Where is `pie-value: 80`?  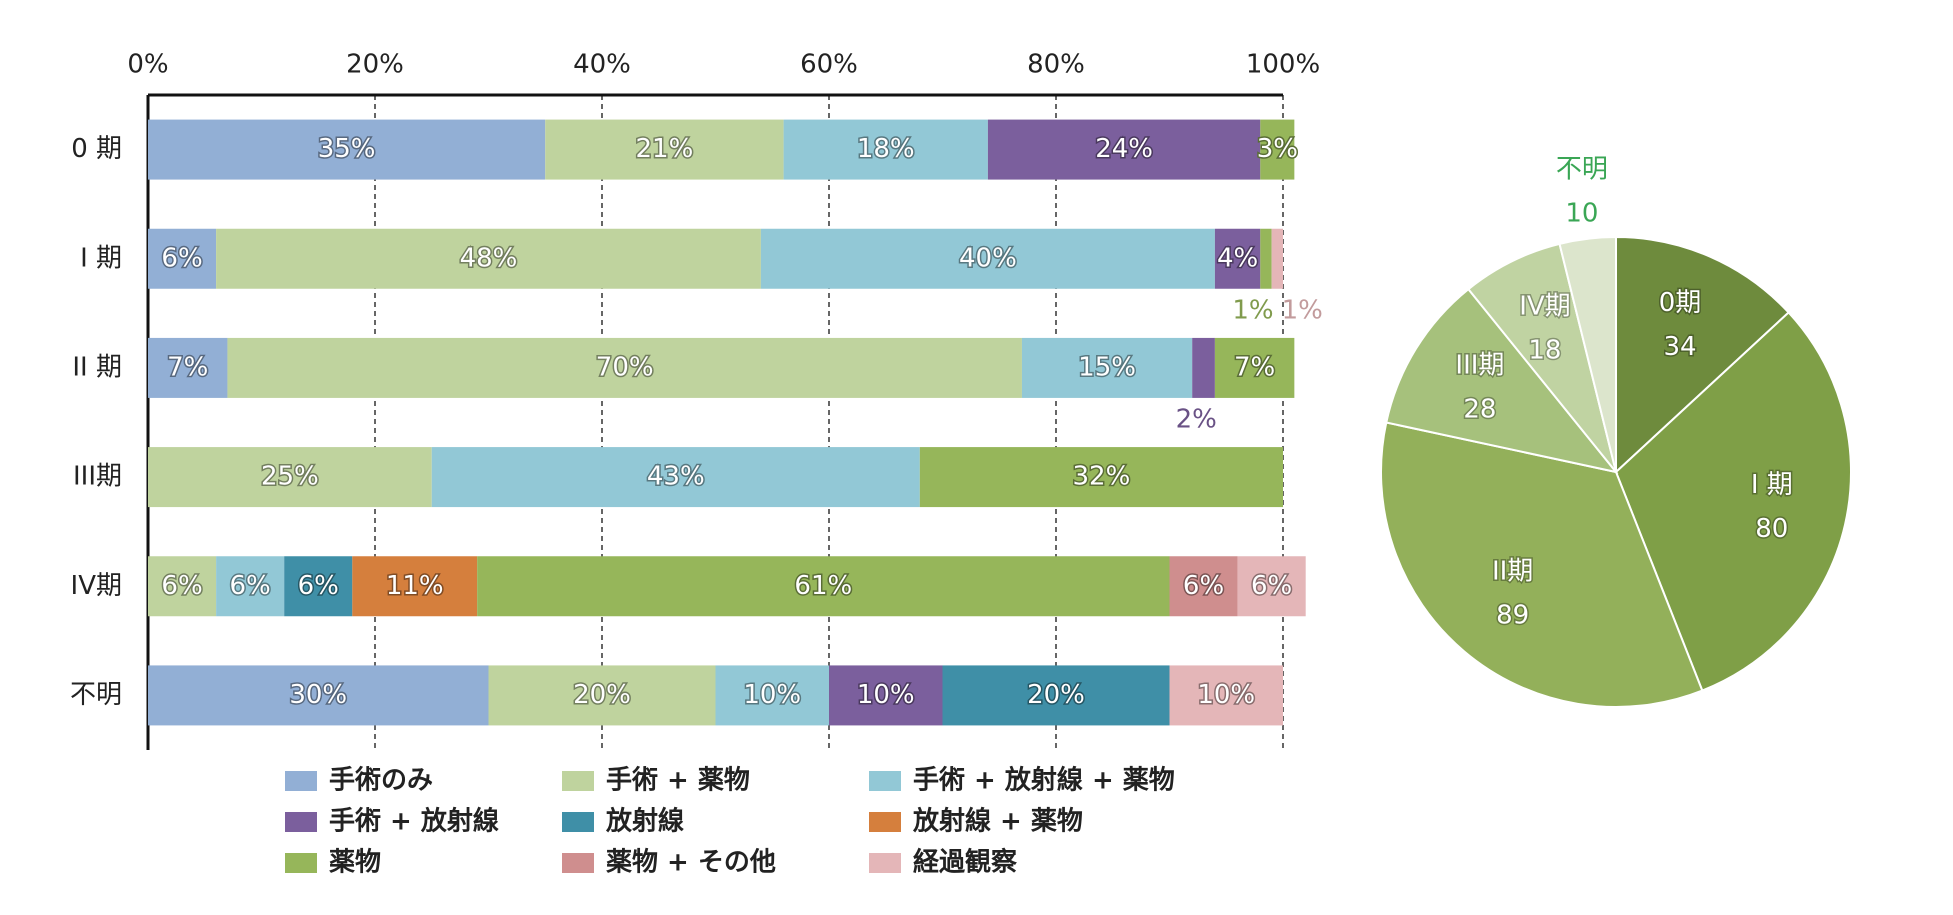 pie-value: 80 is located at coordinates (1771, 529).